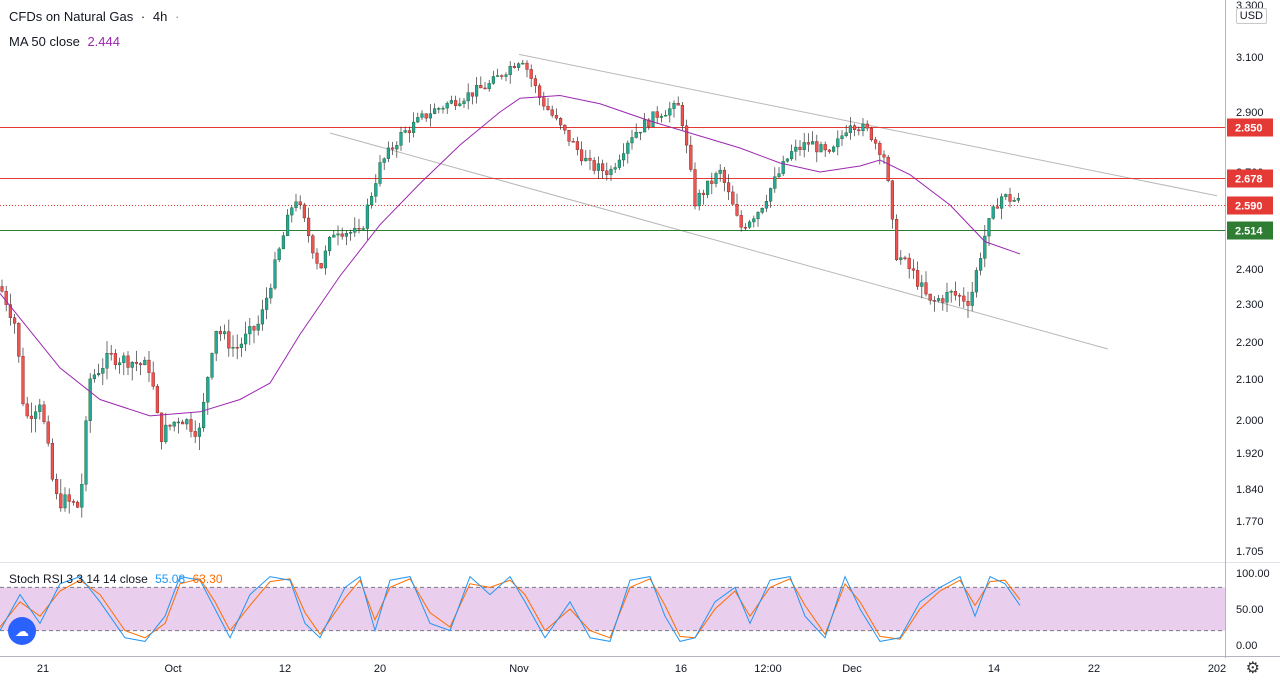 The height and width of the screenshot is (680, 1280). What do you see at coordinates (1250, 58) in the screenshot?
I see `price-tick-label: 3.100` at bounding box center [1250, 58].